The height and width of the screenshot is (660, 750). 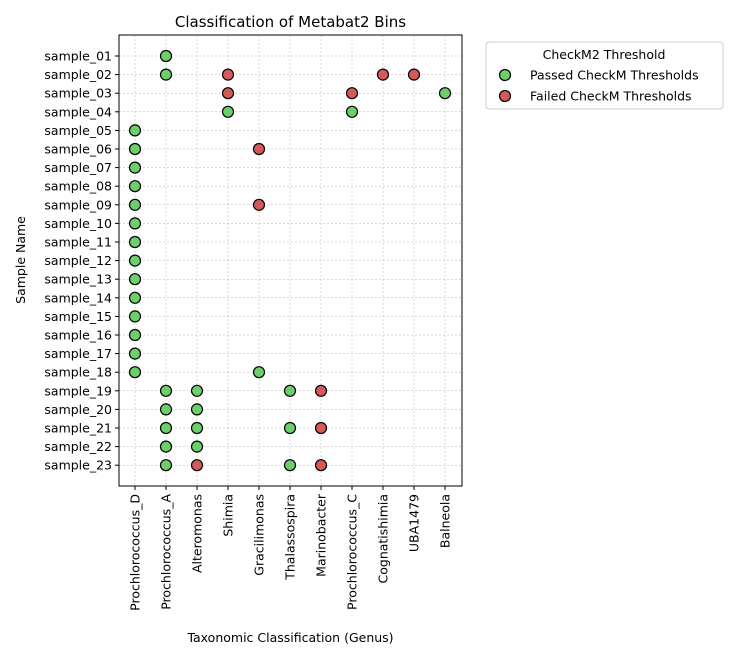 I want to click on y-tick-label: sample_18, so click(x=78, y=372).